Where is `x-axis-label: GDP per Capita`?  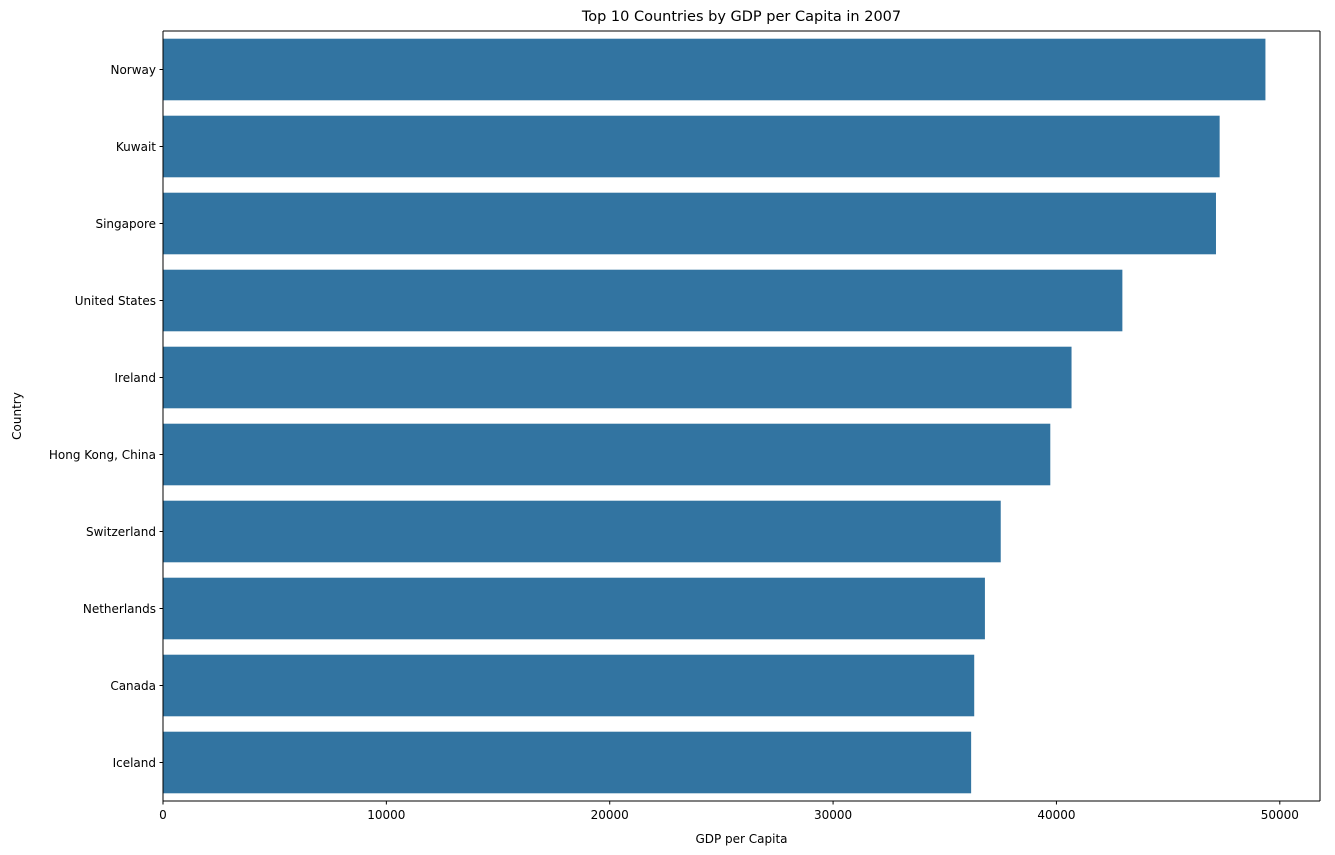 x-axis-label: GDP per Capita is located at coordinates (741, 839).